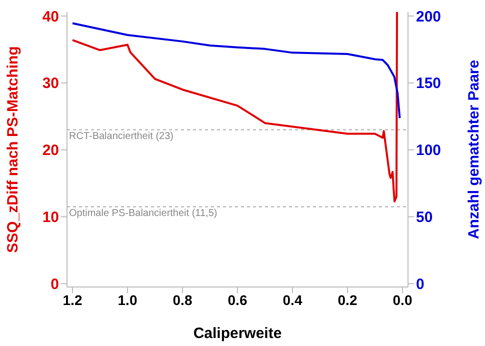 This screenshot has height=346, width=485. I want to click on x-tick-label: 1.2, so click(72, 300).